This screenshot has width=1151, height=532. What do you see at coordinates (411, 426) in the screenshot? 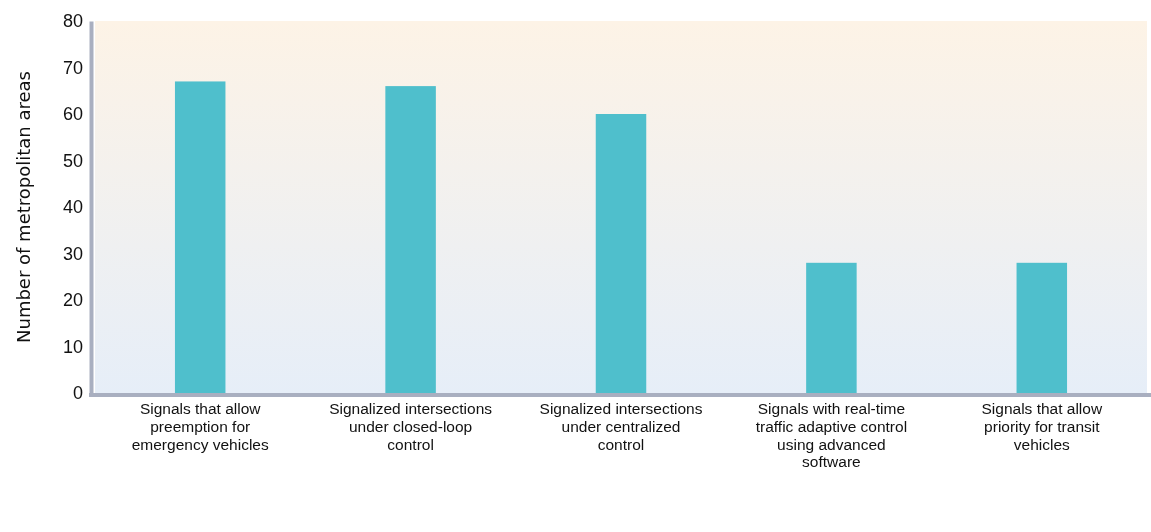
I see `x-tick-label: Signalized intersections under closed-loop control` at bounding box center [411, 426].